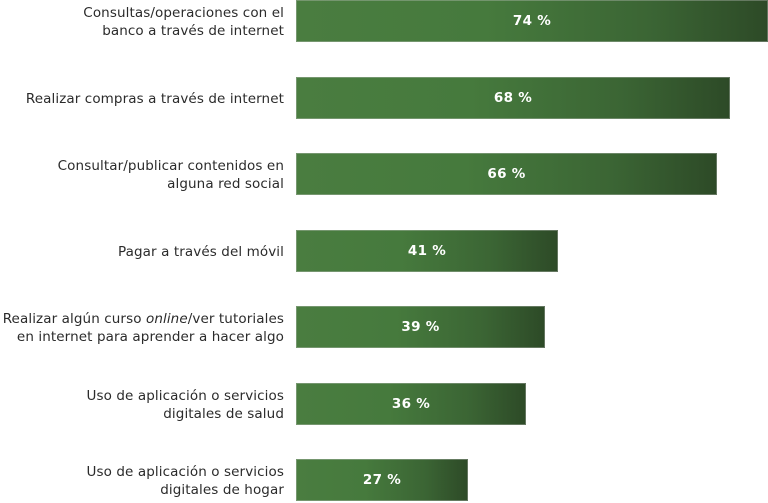 The height and width of the screenshot is (503, 768). I want to click on value-label: 27 %, so click(382, 480).